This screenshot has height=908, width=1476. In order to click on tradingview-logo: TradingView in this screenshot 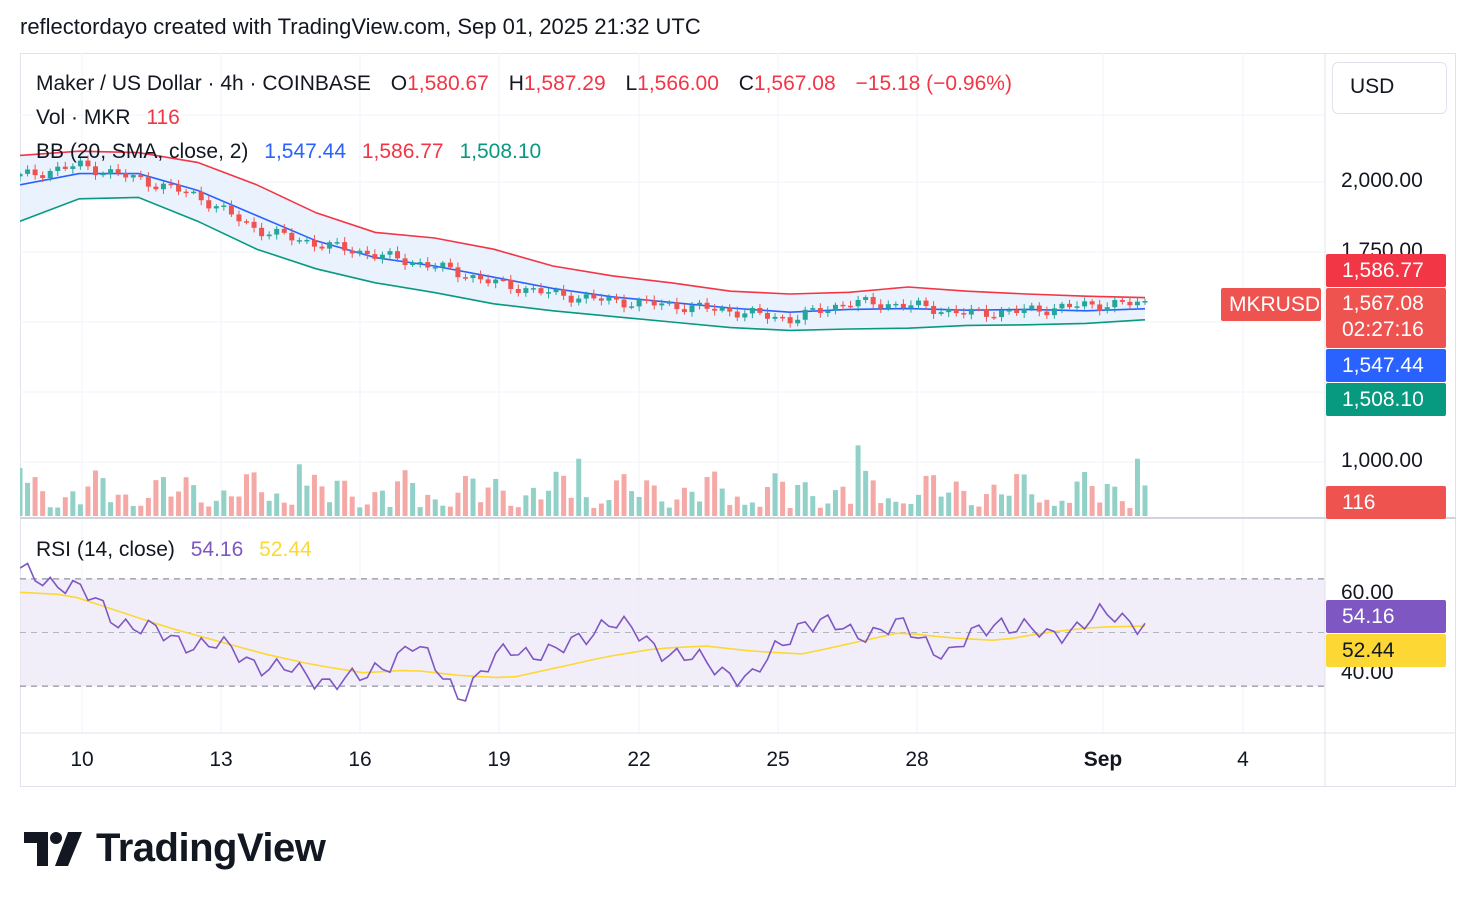, I will do `click(175, 848)`.